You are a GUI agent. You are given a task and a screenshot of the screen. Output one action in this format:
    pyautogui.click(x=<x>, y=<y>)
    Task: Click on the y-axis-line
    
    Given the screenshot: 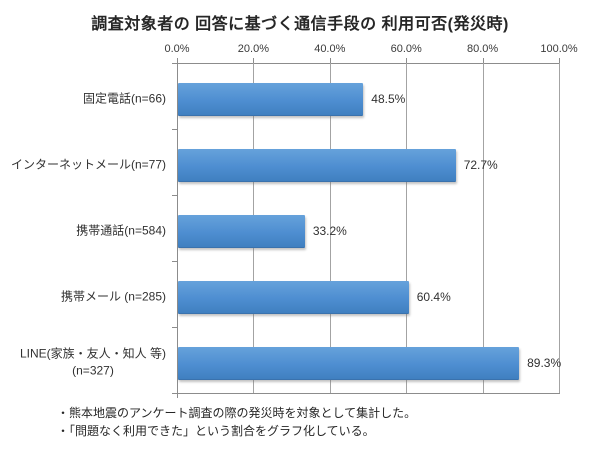 What is the action you would take?
    pyautogui.click(x=177, y=228)
    